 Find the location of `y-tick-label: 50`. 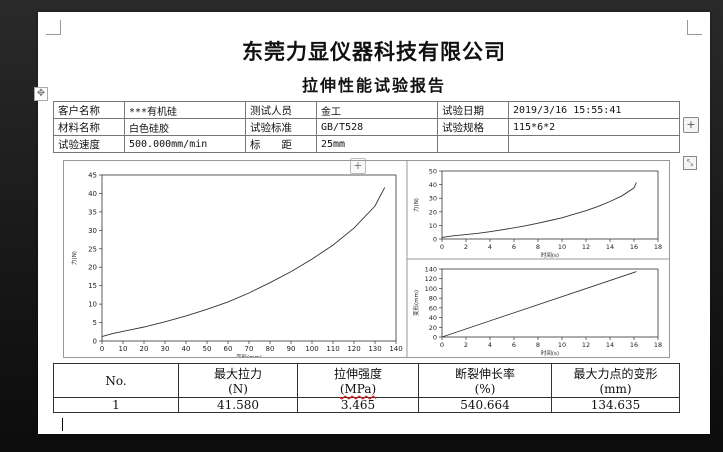

y-tick-label: 50 is located at coordinates (433, 172).